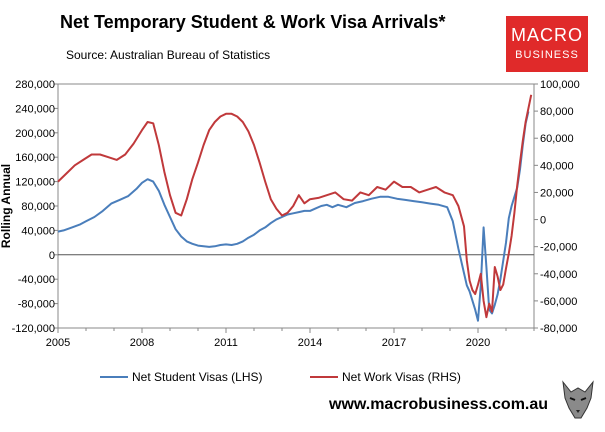 The width and height of the screenshot is (605, 432). I want to click on right-tick-label: -60,000, so click(558, 302).